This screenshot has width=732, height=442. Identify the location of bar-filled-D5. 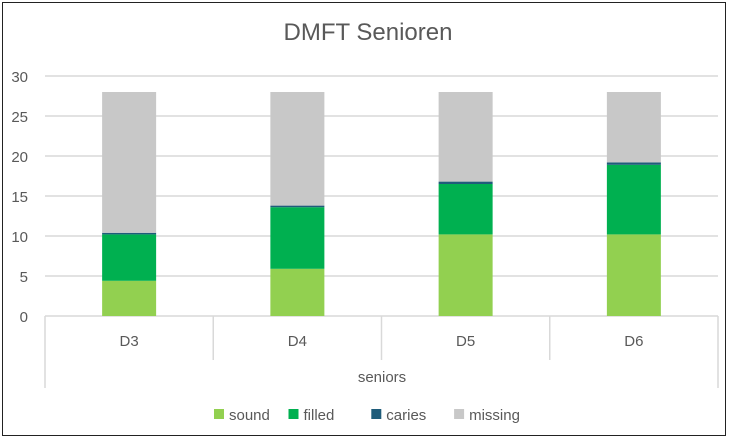
(465, 209).